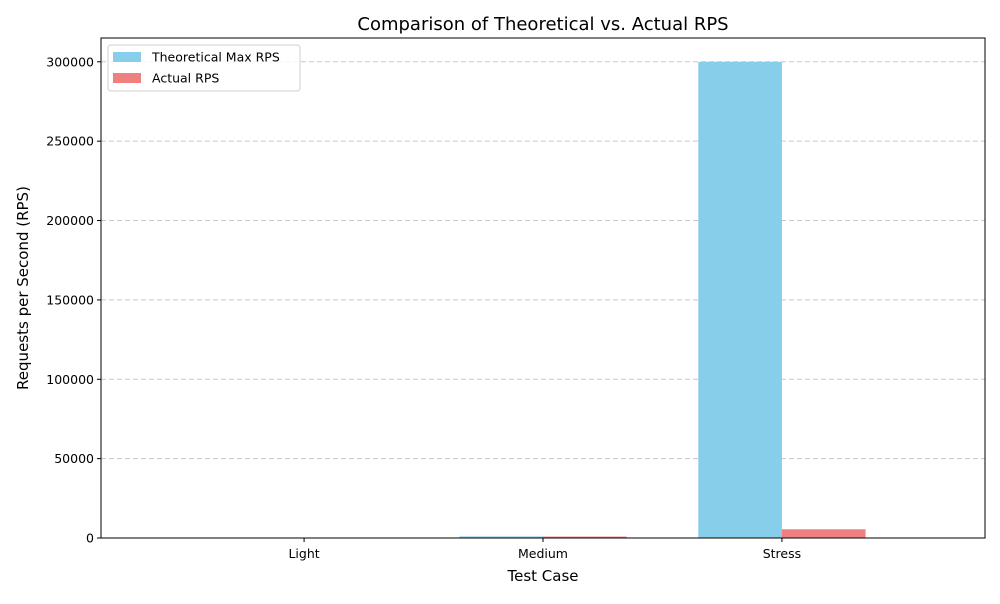 Image resolution: width=1000 pixels, height=604 pixels. What do you see at coordinates (782, 553) in the screenshot?
I see `x-tick-label: Stress` at bounding box center [782, 553].